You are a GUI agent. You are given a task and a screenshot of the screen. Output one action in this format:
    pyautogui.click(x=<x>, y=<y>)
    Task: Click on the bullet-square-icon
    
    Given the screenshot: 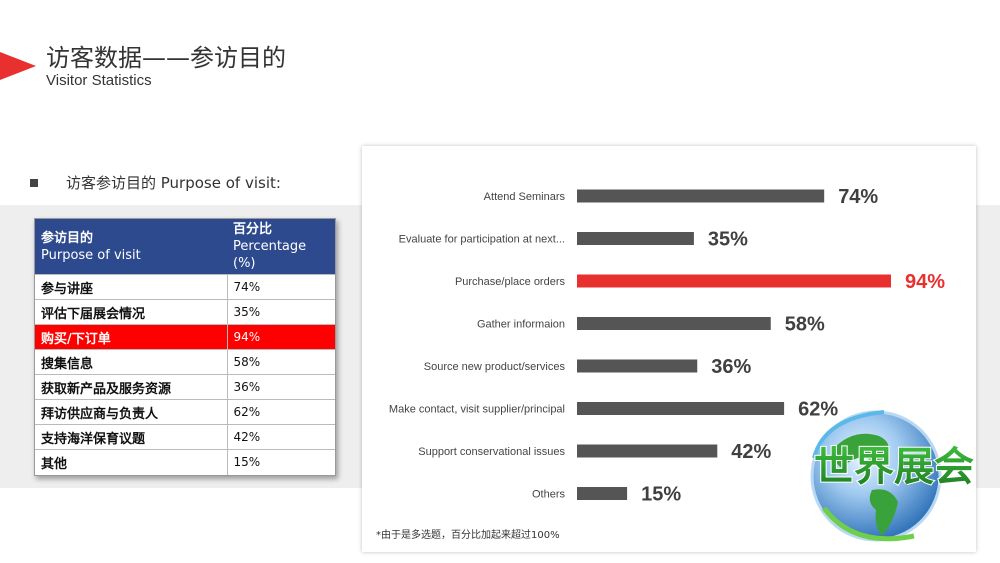 What is the action you would take?
    pyautogui.click(x=34, y=182)
    